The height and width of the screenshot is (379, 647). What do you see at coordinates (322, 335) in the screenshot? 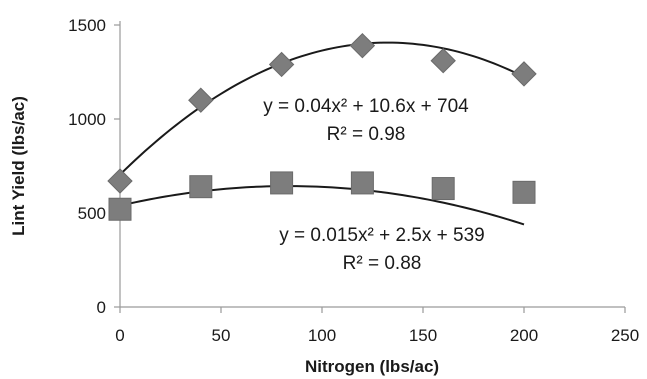
I see `x-tick-label: 100` at bounding box center [322, 335].